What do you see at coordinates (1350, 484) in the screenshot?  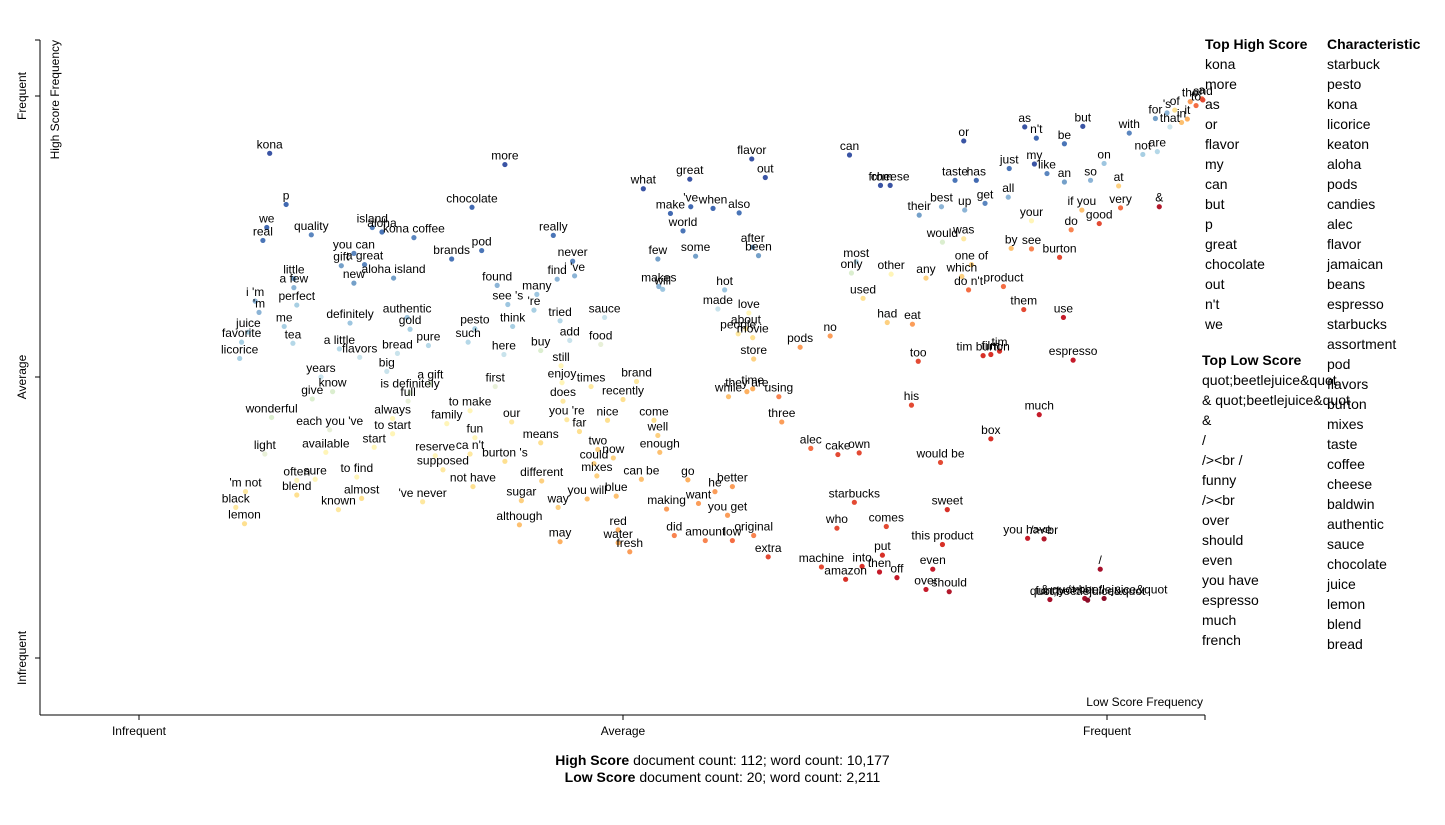 I see `term-list-item: cheese` at bounding box center [1350, 484].